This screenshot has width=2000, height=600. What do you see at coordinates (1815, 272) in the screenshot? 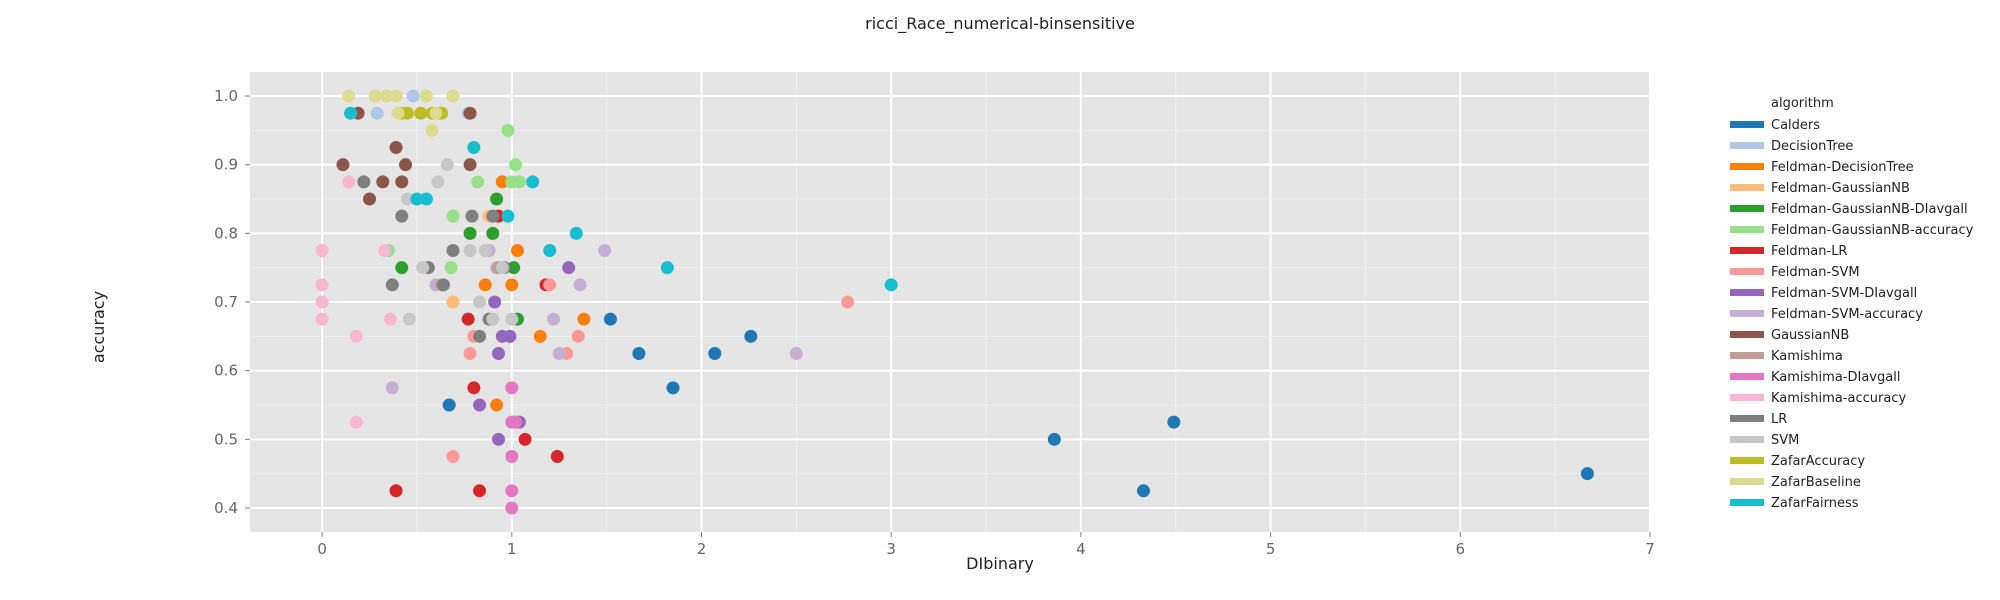
I see `legend-label: Feldman-SVM` at bounding box center [1815, 272].